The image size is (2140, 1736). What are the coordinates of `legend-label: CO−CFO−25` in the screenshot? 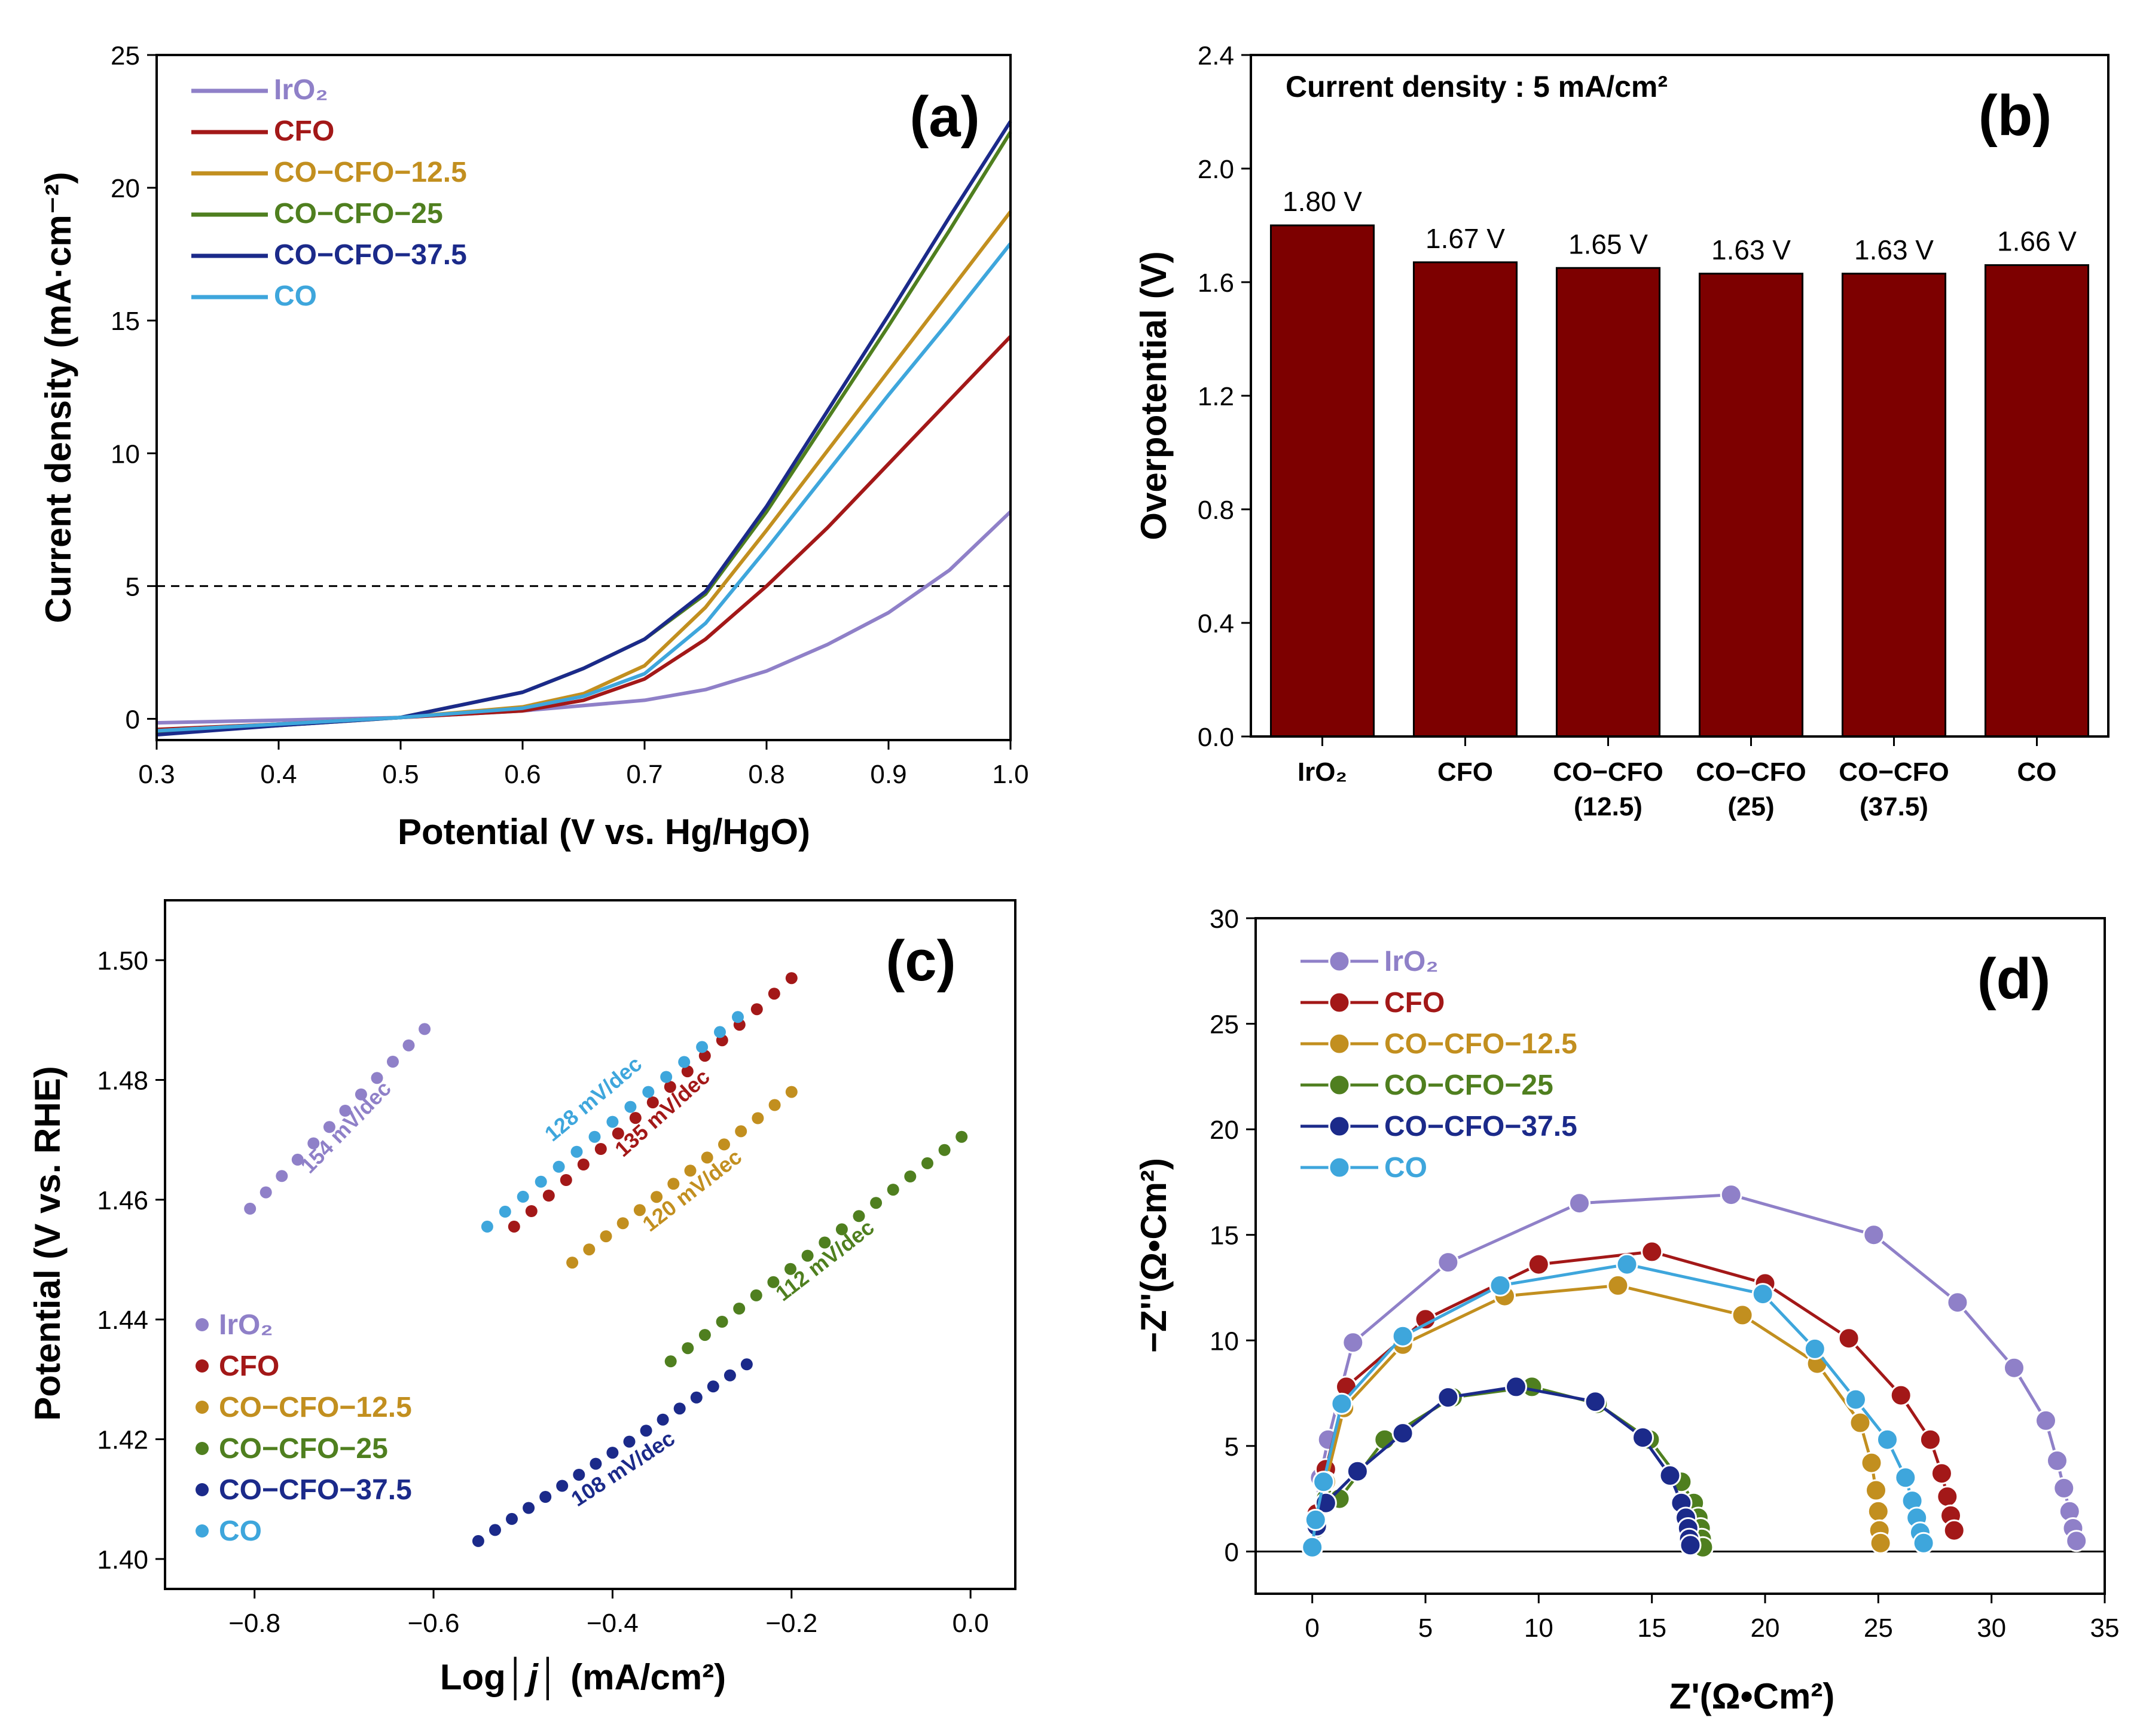 It's located at (1468, 1085).